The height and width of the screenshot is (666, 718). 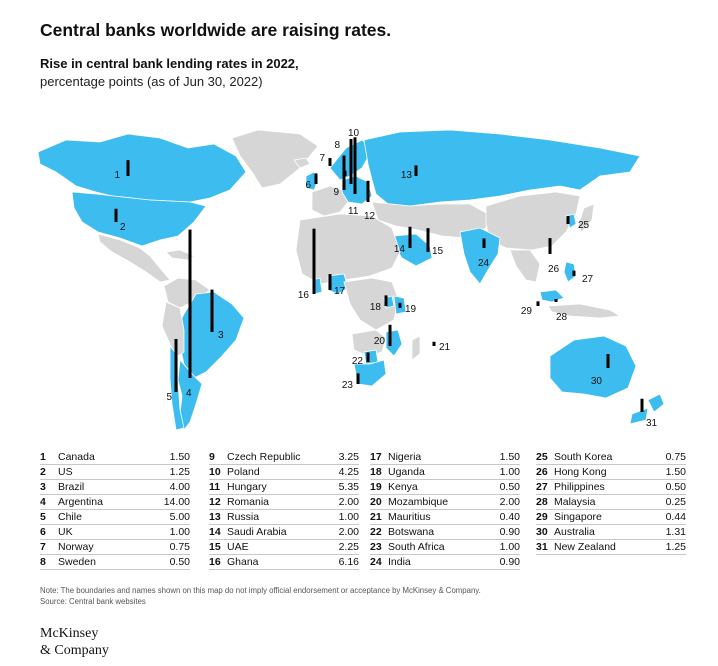 What do you see at coordinates (675, 517) in the screenshot?
I see `legend-value: 0.44` at bounding box center [675, 517].